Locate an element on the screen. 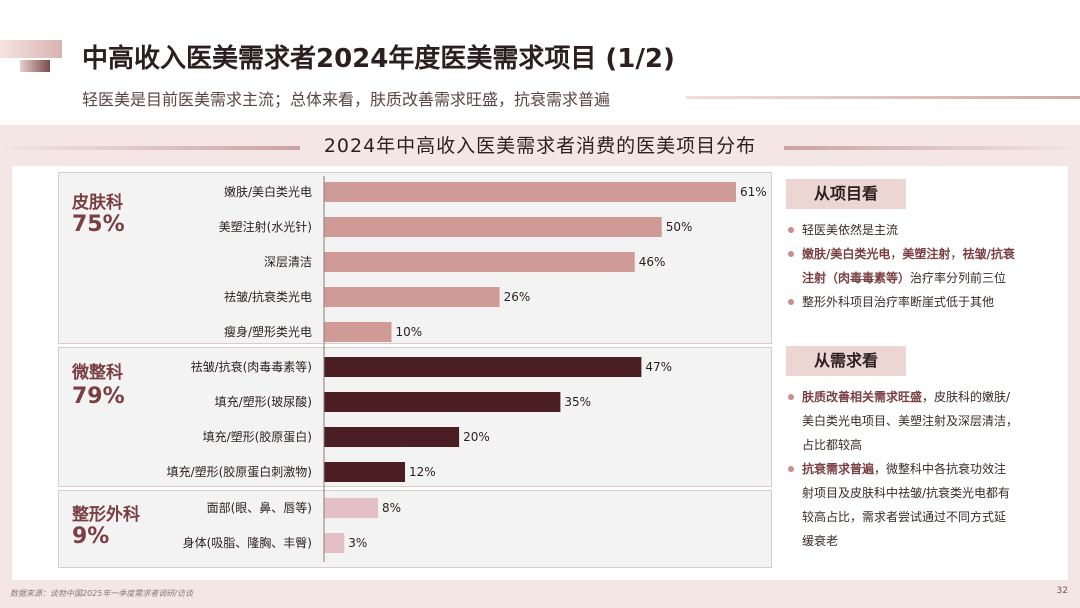 The width and height of the screenshot is (1080, 608). page-subtitle: 轻医美是目前医美需求主流；总体来看，肤质改善需求旺盛，抗衰需求普遍 is located at coordinates (346, 99).